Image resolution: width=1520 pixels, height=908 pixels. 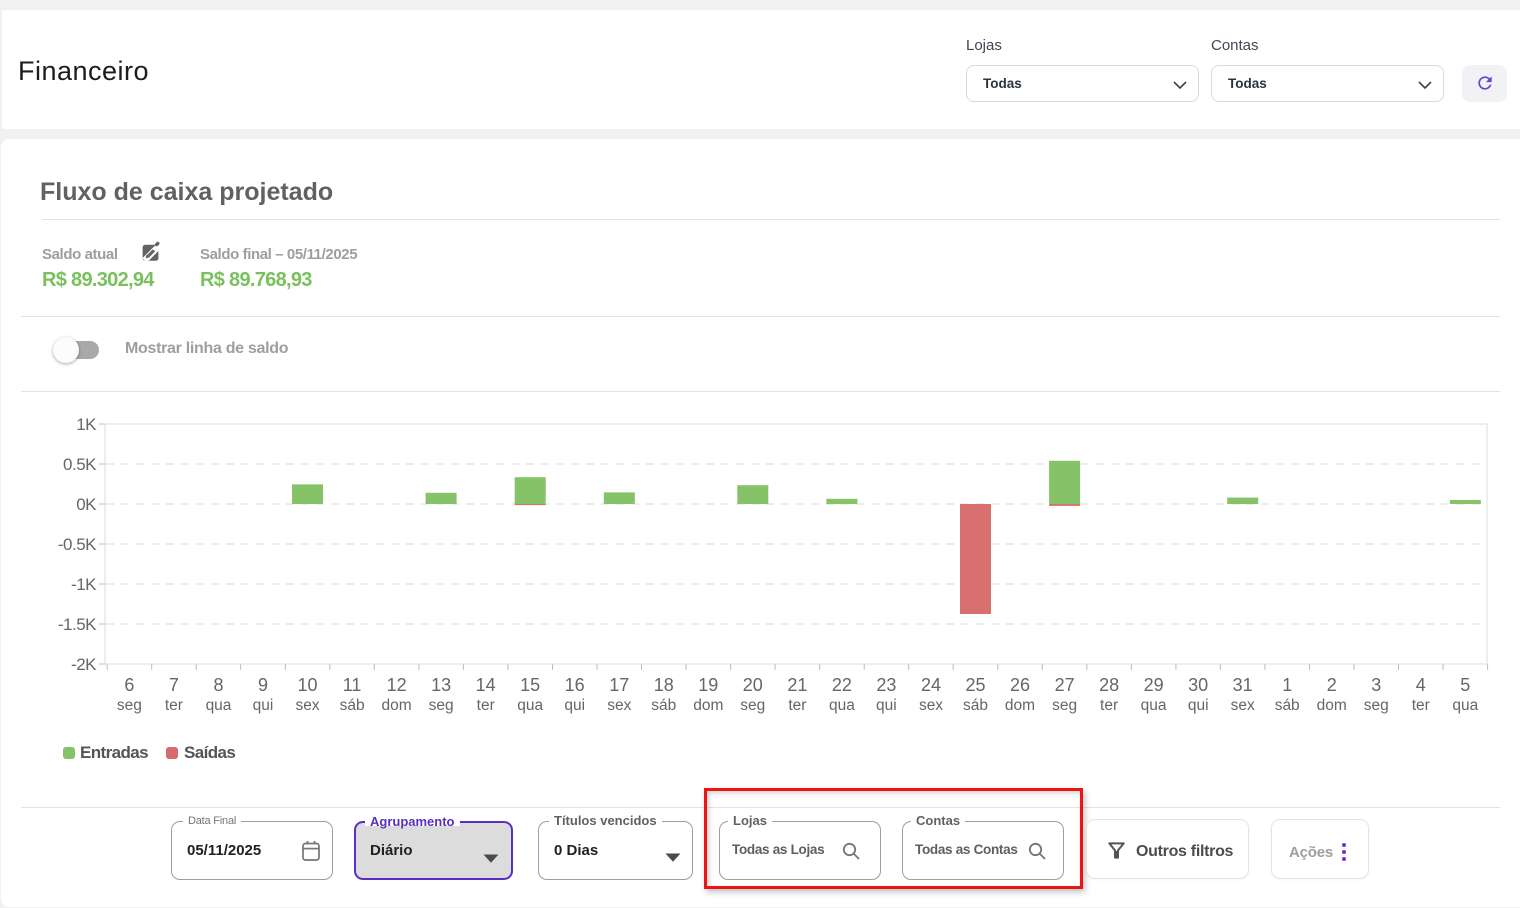 What do you see at coordinates (84, 584) in the screenshot?
I see `svg-text: -1K` at bounding box center [84, 584].